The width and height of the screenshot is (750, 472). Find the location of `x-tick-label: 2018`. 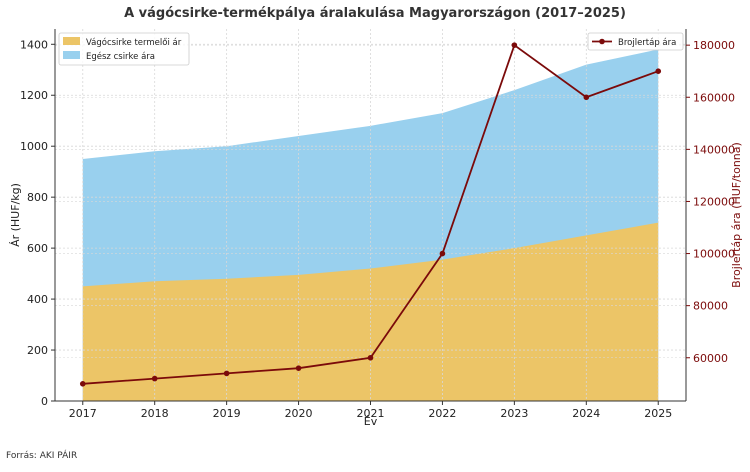

x-tick-label: 2018 is located at coordinates (155, 413).